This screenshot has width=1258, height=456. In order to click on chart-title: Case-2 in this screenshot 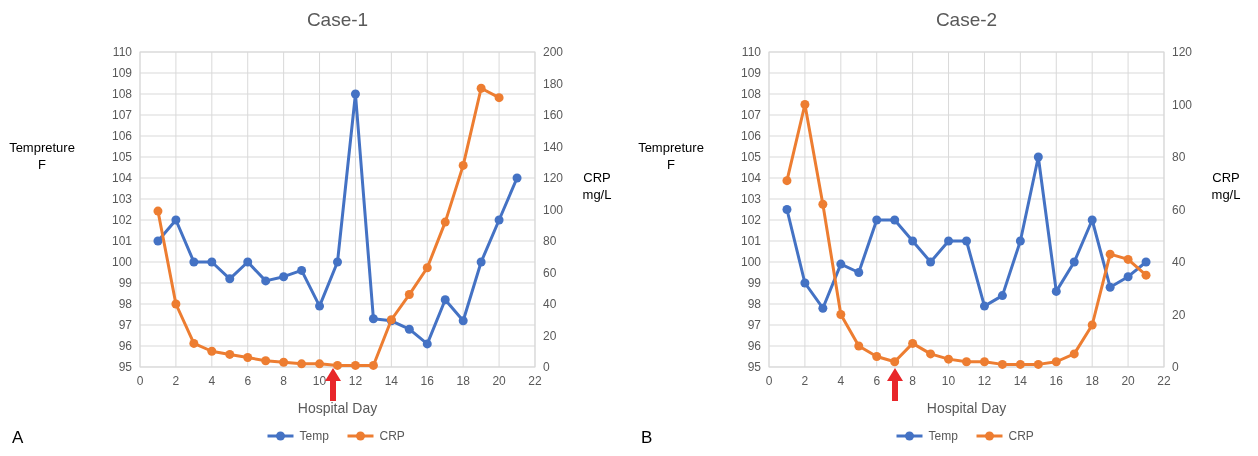, I will do `click(966, 19)`.